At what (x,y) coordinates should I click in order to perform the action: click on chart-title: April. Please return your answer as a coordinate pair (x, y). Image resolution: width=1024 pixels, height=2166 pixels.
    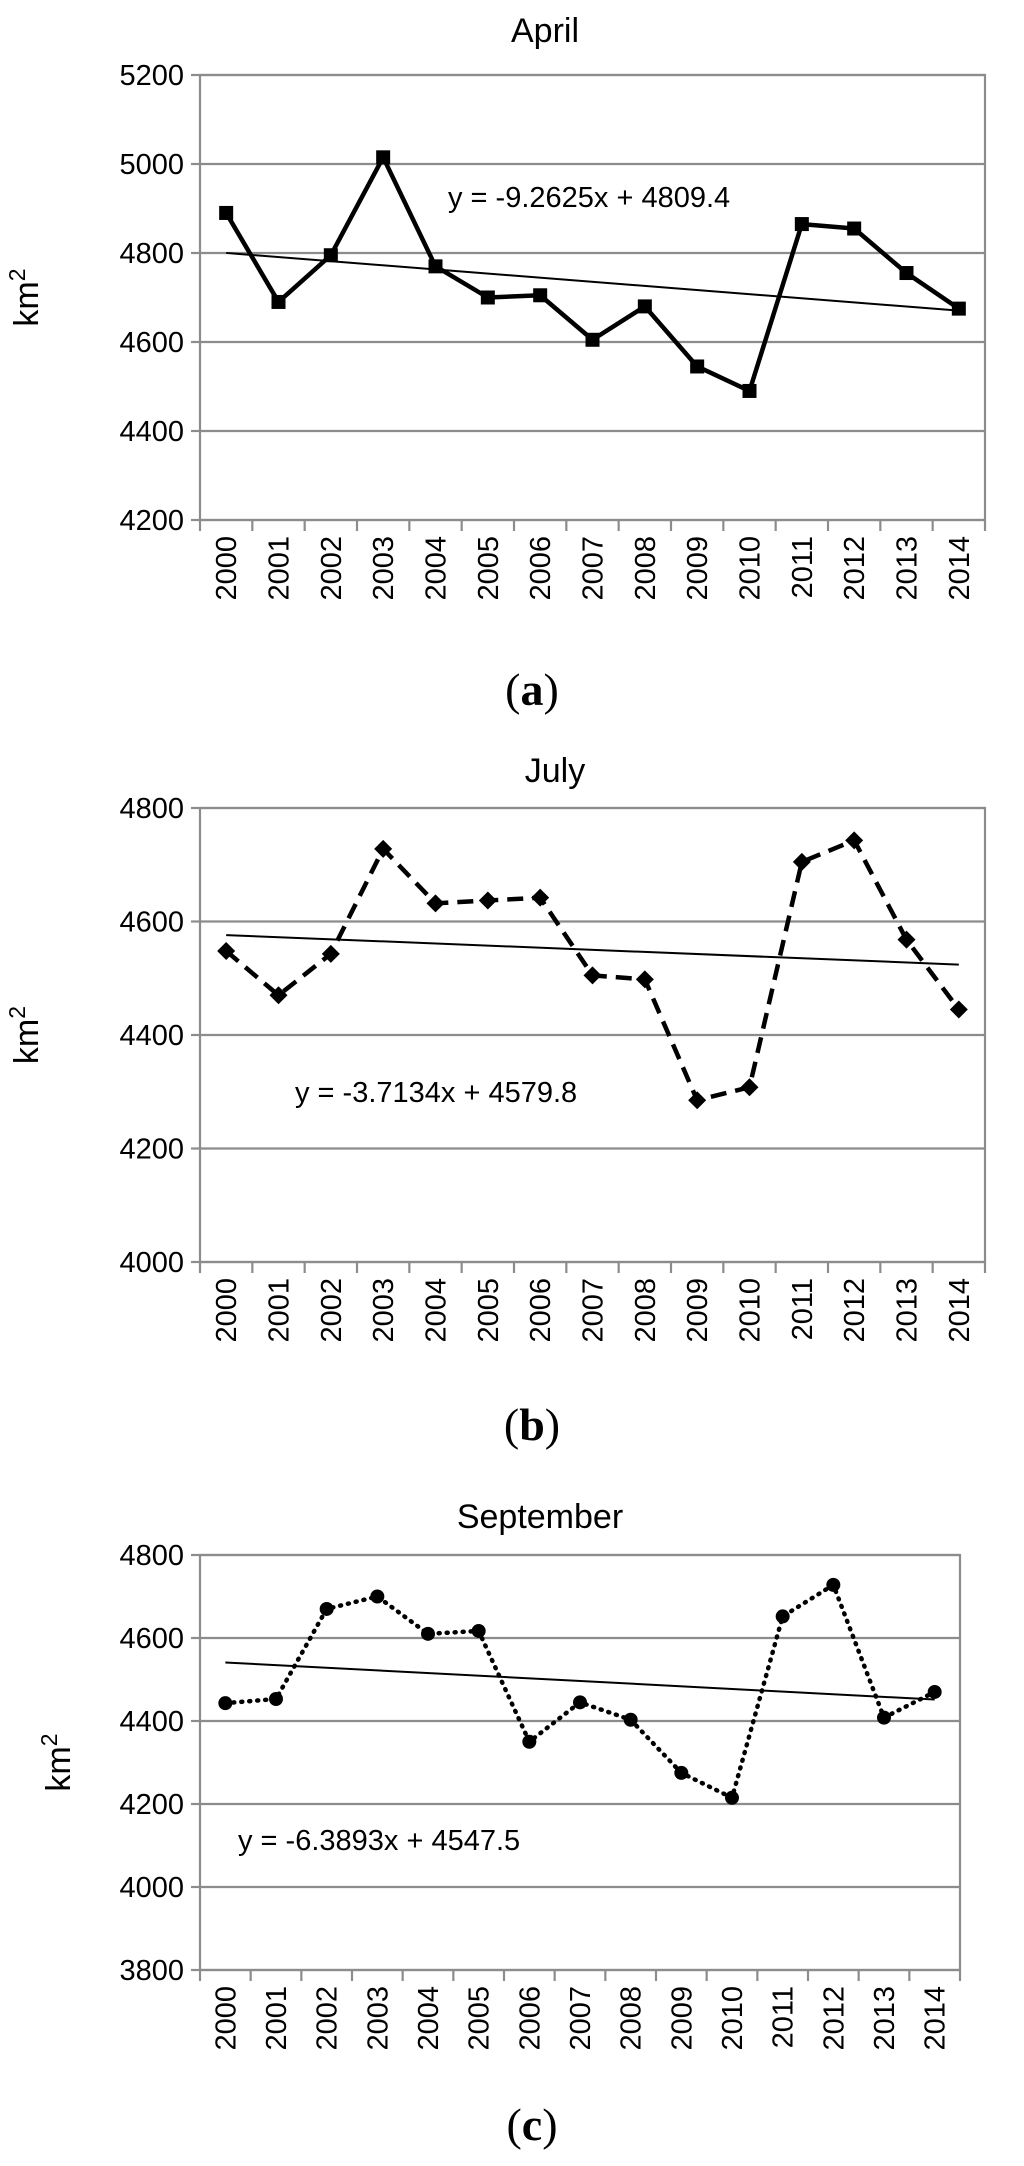
    Looking at the image, I should click on (545, 31).